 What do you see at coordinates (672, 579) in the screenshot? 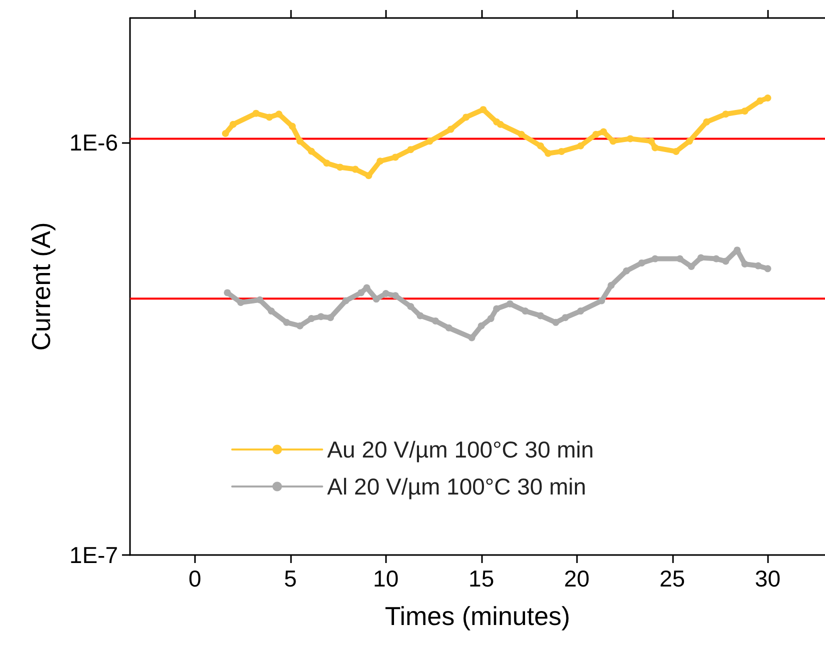
I see `x-tick-label: 25` at bounding box center [672, 579].